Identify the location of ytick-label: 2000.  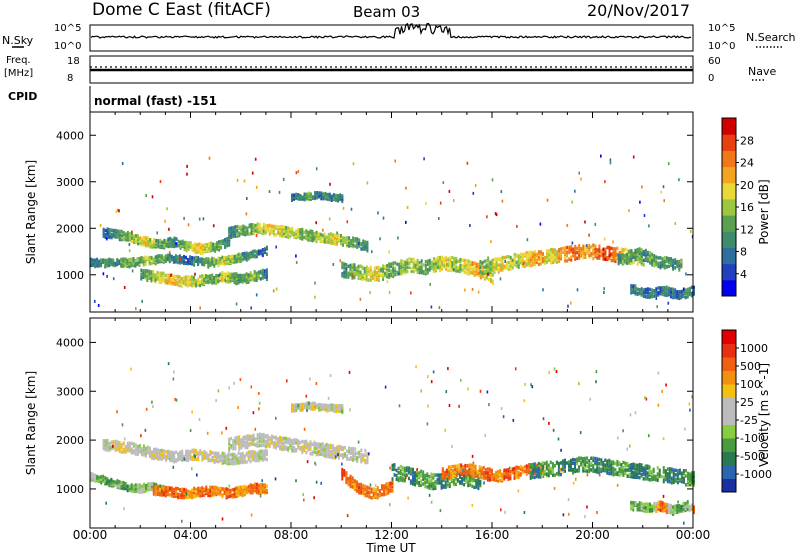
(70, 228).